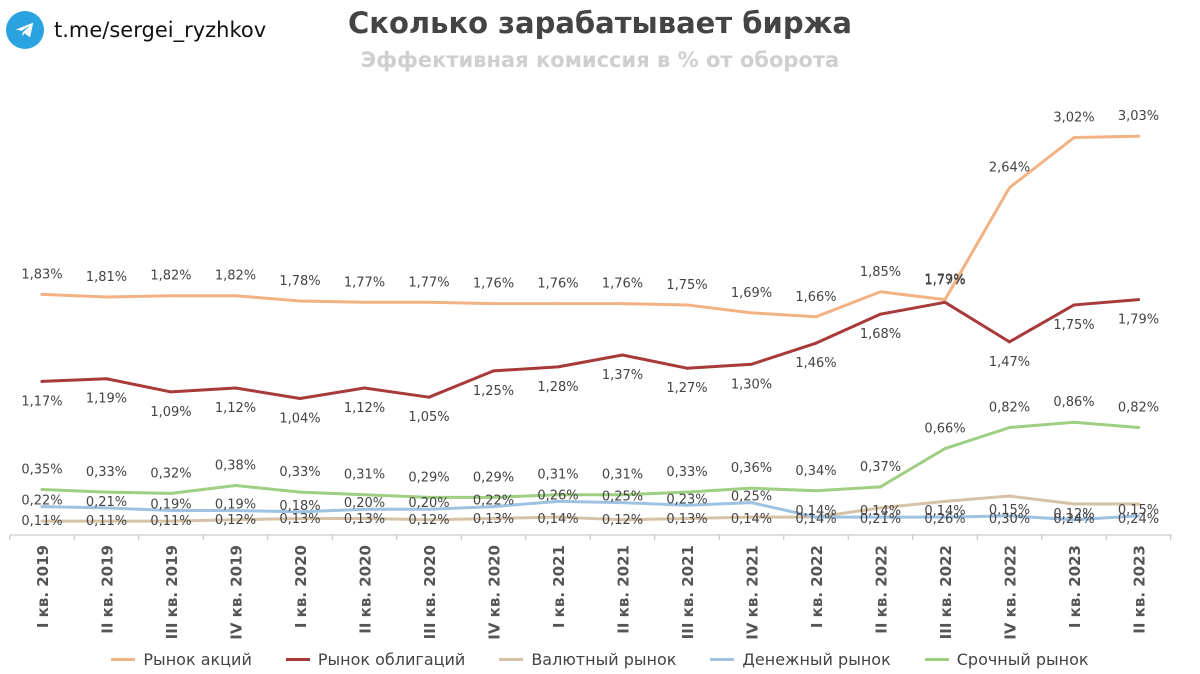 This screenshot has width=1200, height=674. I want to click on series-line, so click(590, 349).